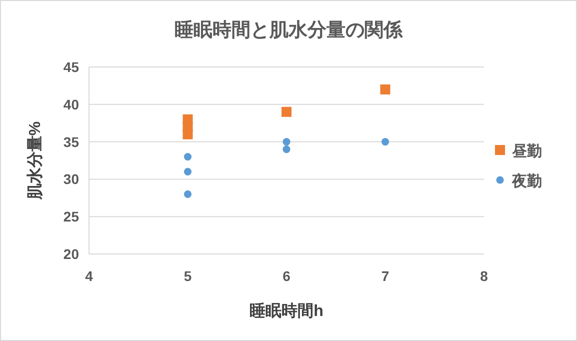  I want to click on y-tick-label: 25, so click(71, 216).